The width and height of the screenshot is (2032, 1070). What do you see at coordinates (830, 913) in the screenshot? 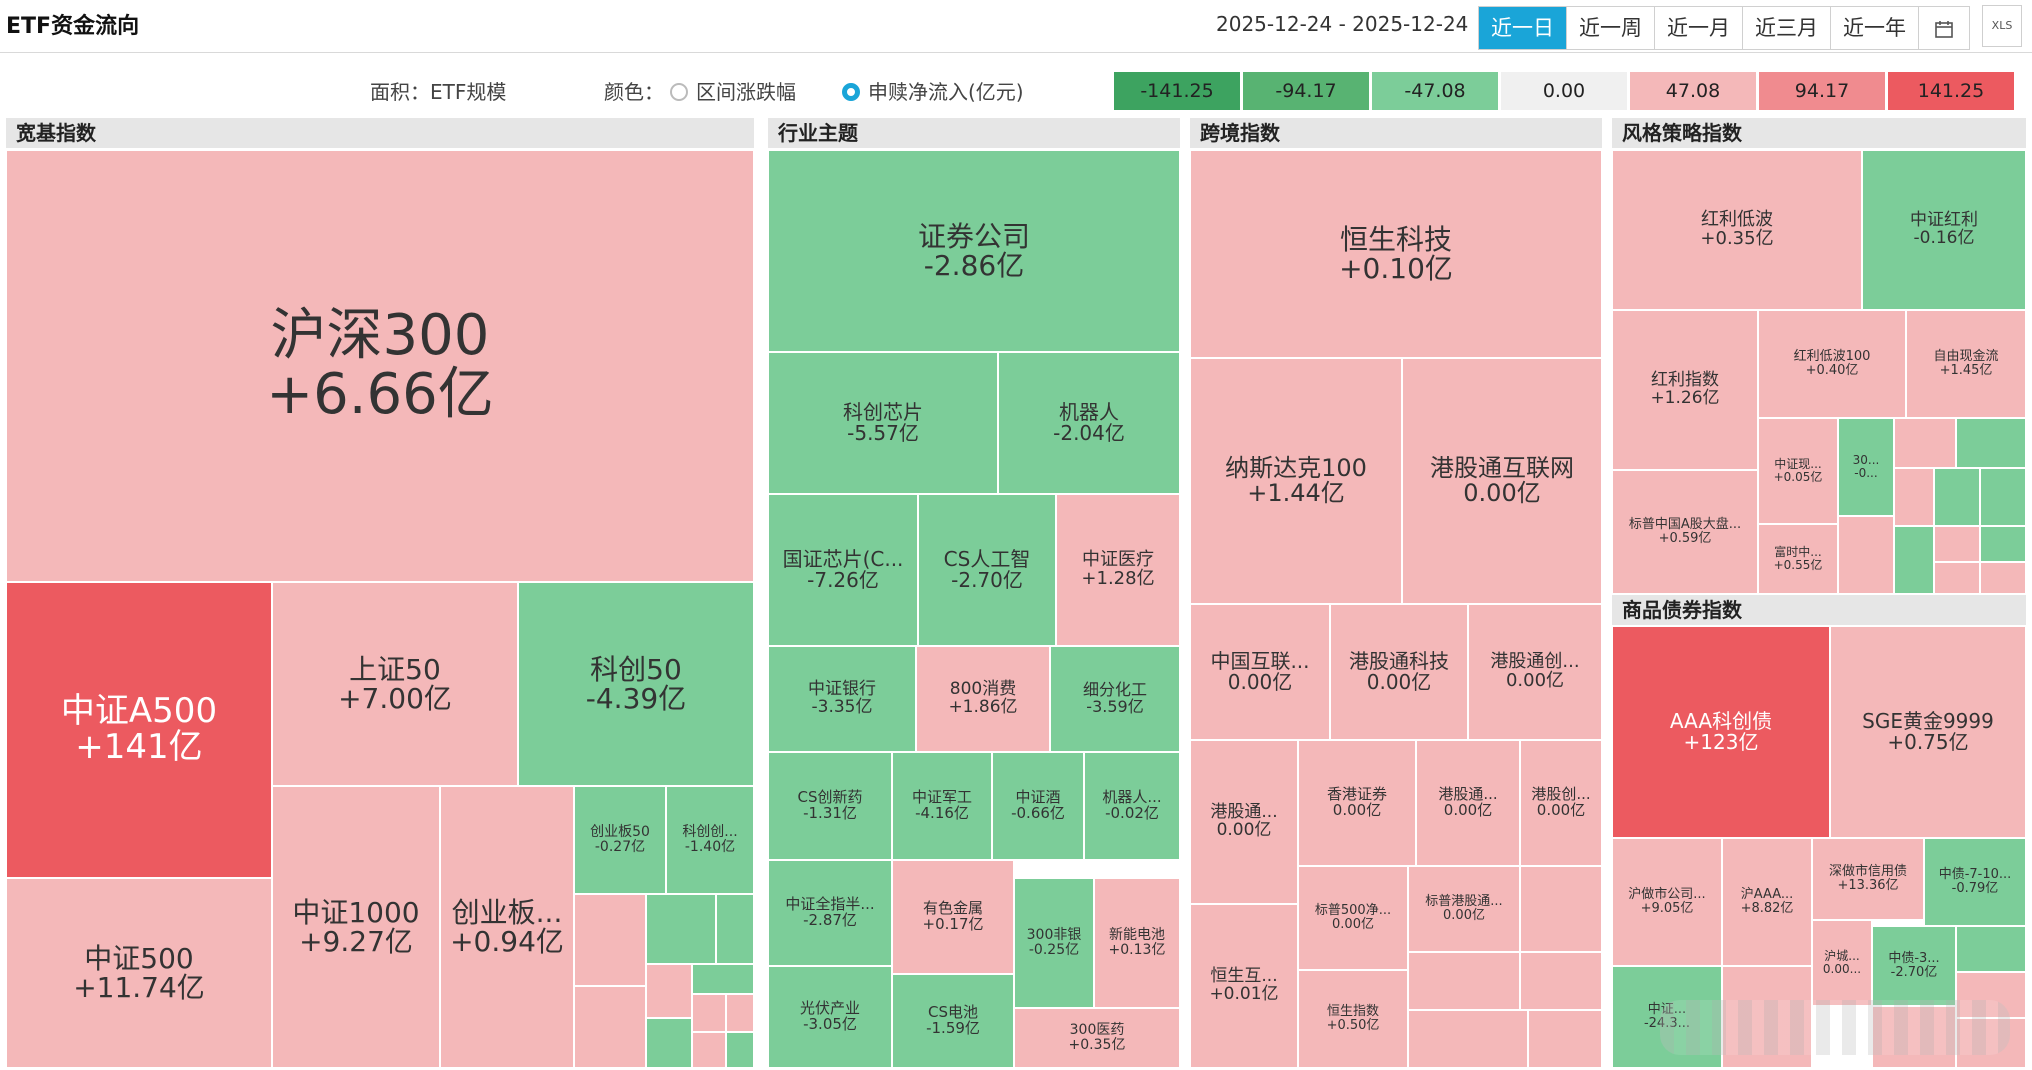
I see `treemap-tile: 中证全指半... -2.87亿` at bounding box center [830, 913].